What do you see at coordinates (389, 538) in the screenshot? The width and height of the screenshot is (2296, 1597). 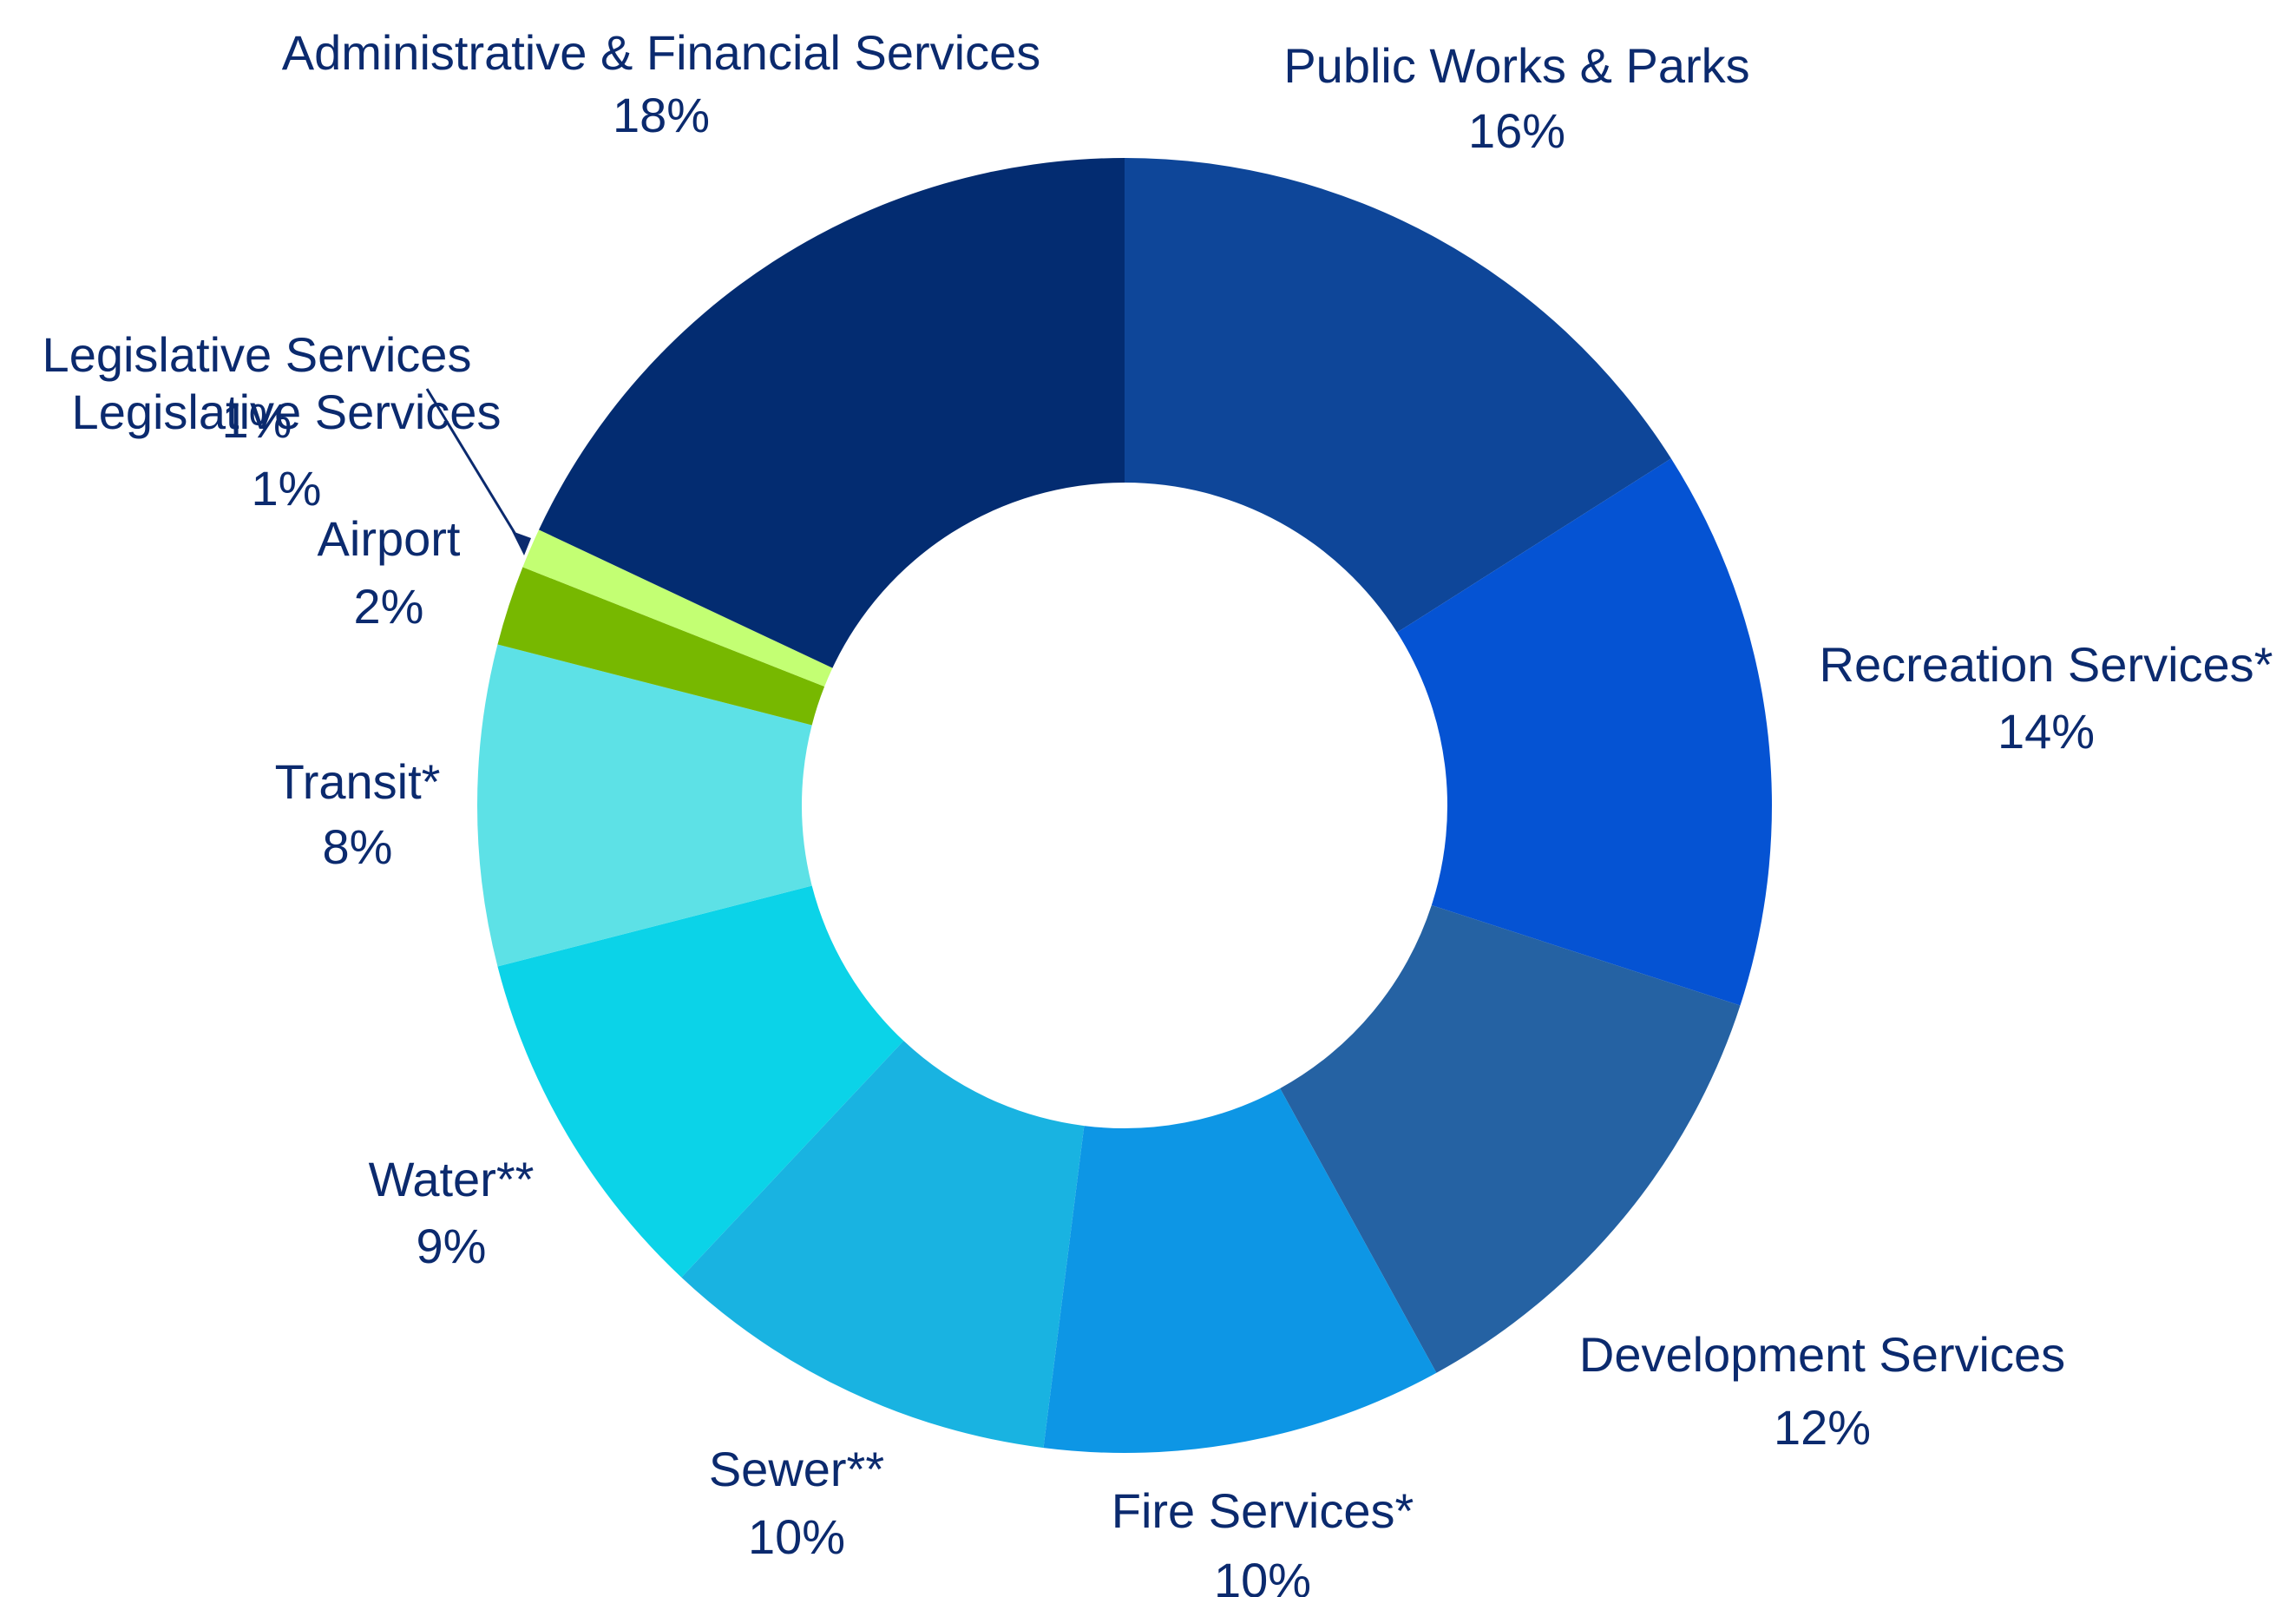 I see `slice-label-name: Airport` at bounding box center [389, 538].